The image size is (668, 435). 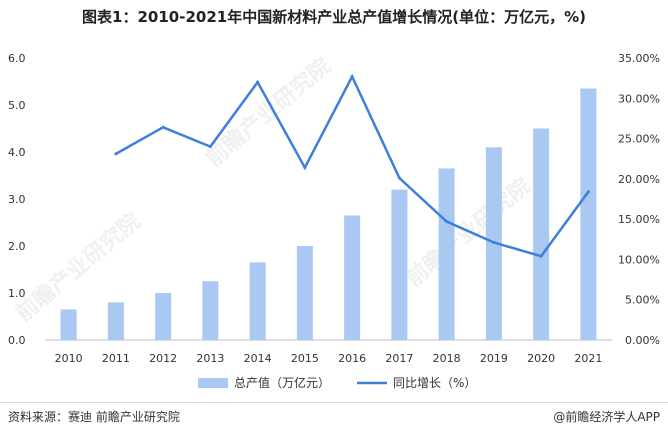 I want to click on y-right-tick-label: 25.00%, so click(x=639, y=139).